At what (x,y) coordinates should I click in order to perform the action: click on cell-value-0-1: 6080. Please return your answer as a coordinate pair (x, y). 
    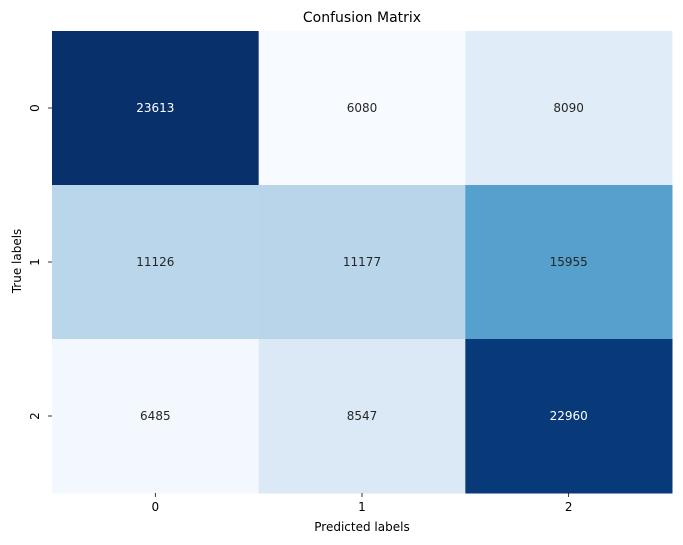
    Looking at the image, I should click on (362, 108).